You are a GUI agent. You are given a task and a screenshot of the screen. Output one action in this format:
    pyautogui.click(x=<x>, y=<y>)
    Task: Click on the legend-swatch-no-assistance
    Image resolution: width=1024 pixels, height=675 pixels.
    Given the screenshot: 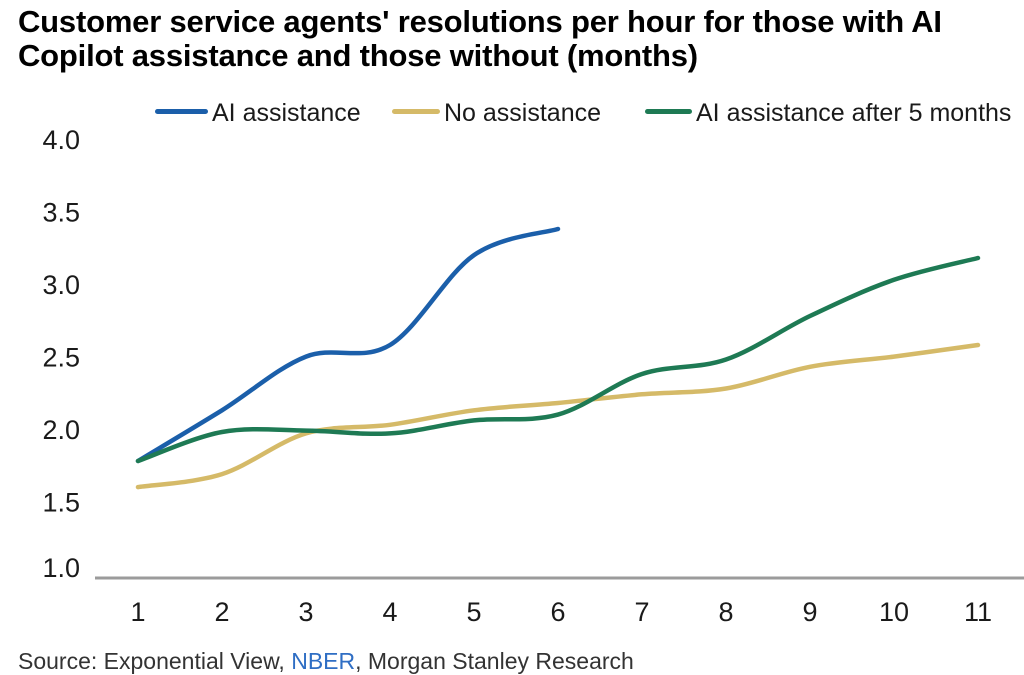 What is the action you would take?
    pyautogui.click(x=416, y=111)
    